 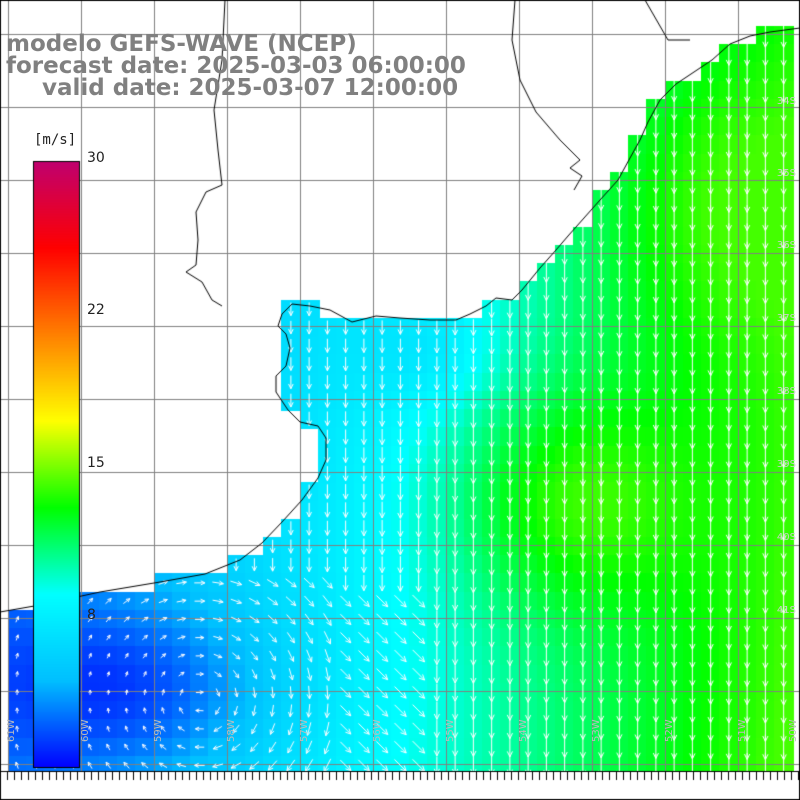 I want to click on colorbar-tick-8: 8, so click(x=91, y=615).